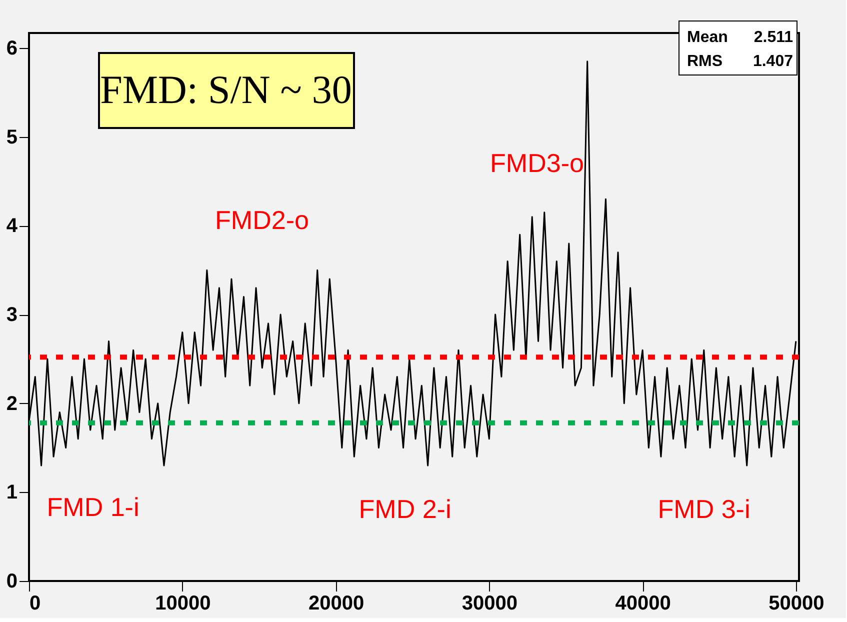 This screenshot has height=622, width=847. What do you see at coordinates (336, 603) in the screenshot?
I see `x-tick-label: 20000` at bounding box center [336, 603].